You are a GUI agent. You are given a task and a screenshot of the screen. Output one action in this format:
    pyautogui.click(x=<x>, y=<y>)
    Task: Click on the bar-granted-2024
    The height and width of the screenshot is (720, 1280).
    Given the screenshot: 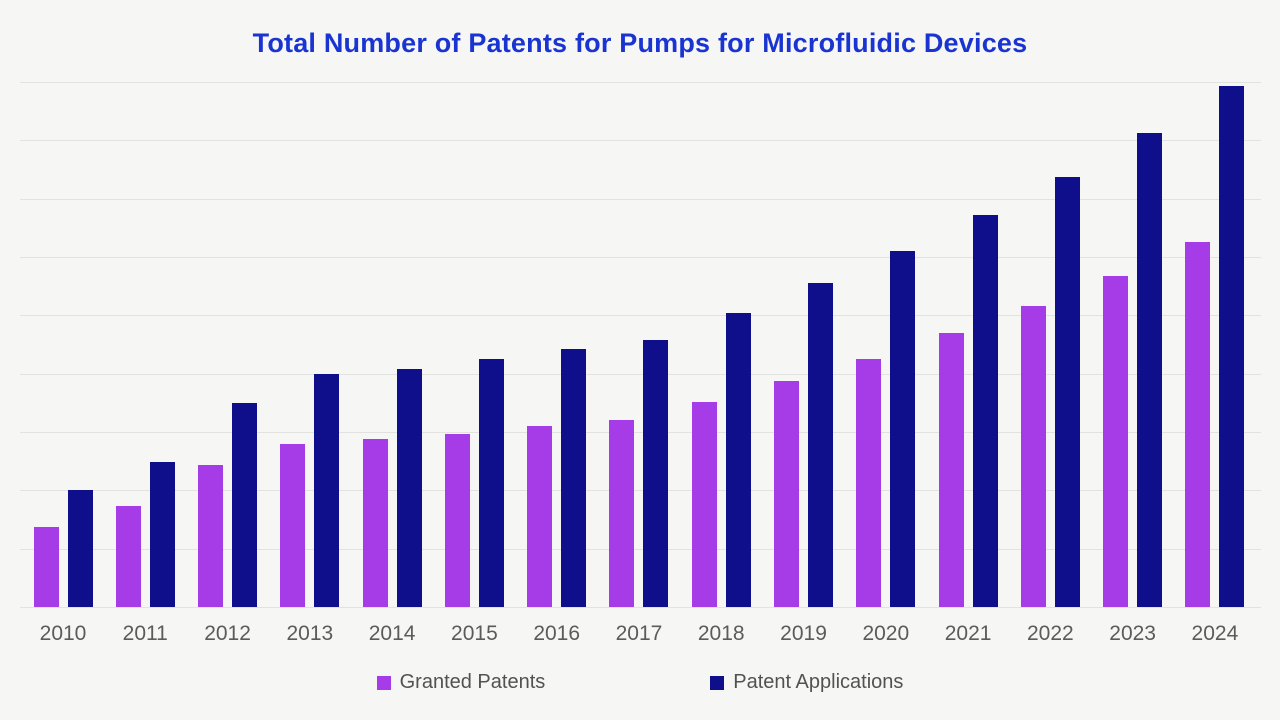 What is the action you would take?
    pyautogui.click(x=1198, y=424)
    